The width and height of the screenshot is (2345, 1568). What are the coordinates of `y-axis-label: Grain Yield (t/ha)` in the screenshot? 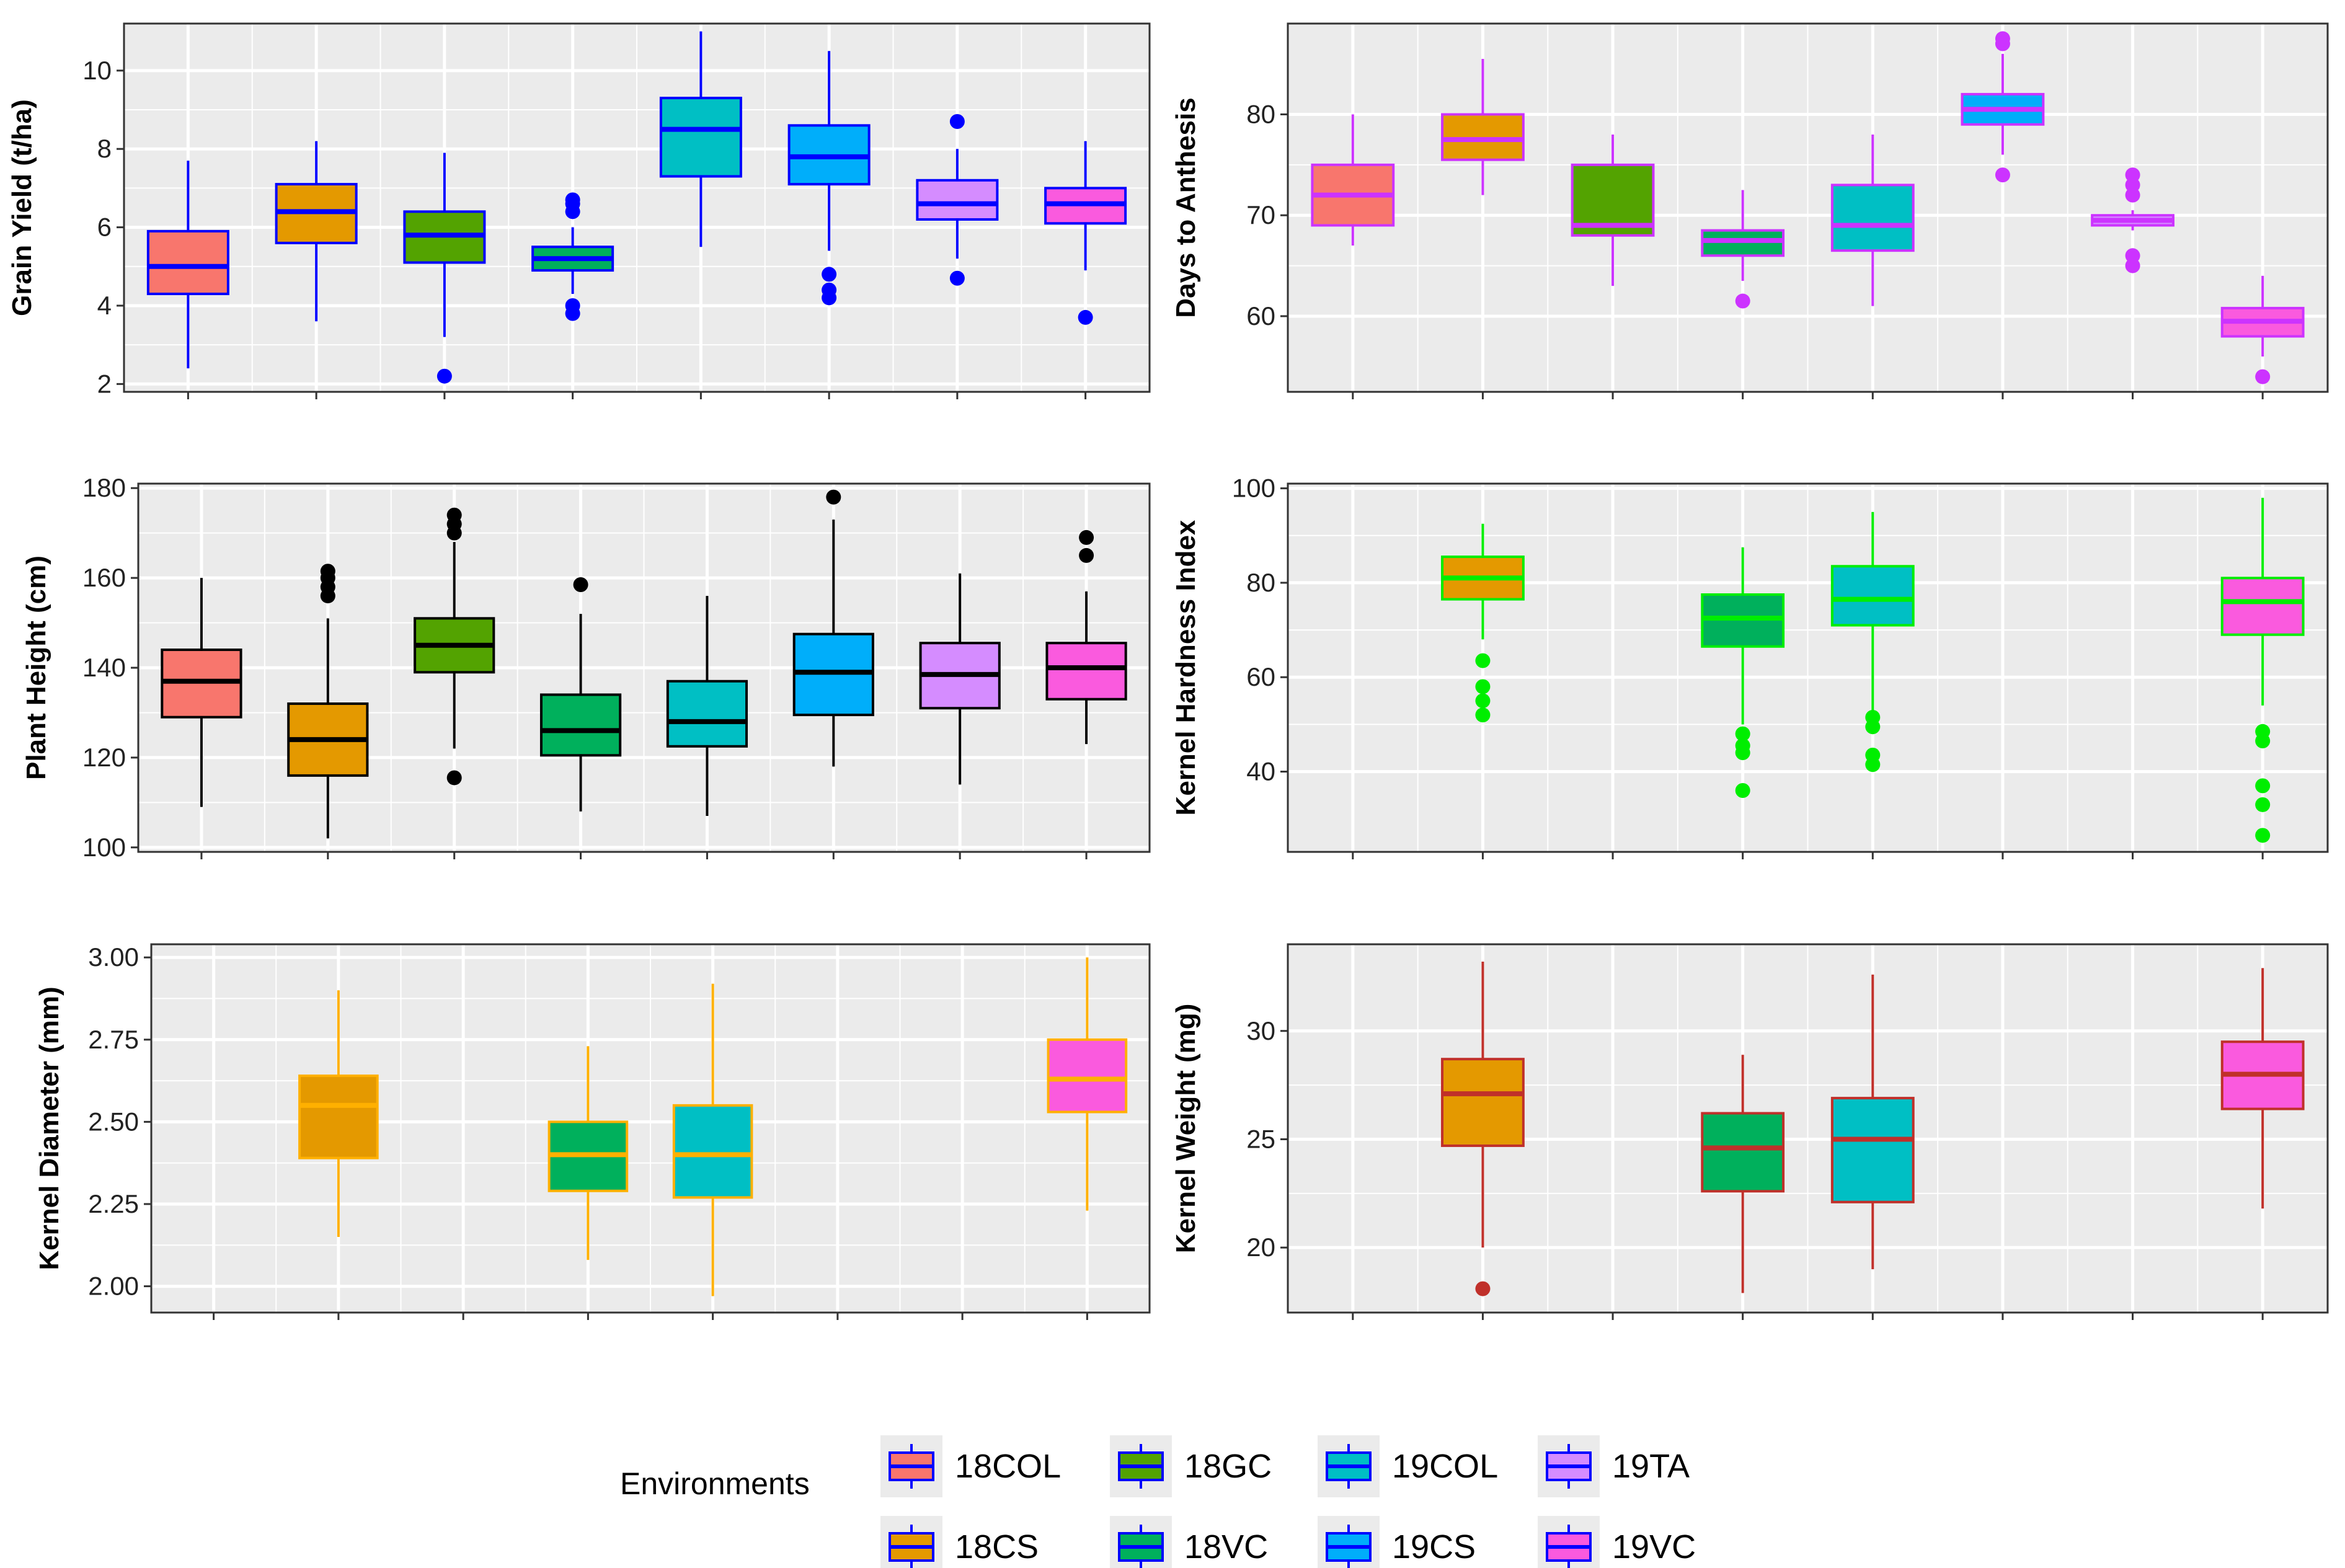 It's located at (22, 207).